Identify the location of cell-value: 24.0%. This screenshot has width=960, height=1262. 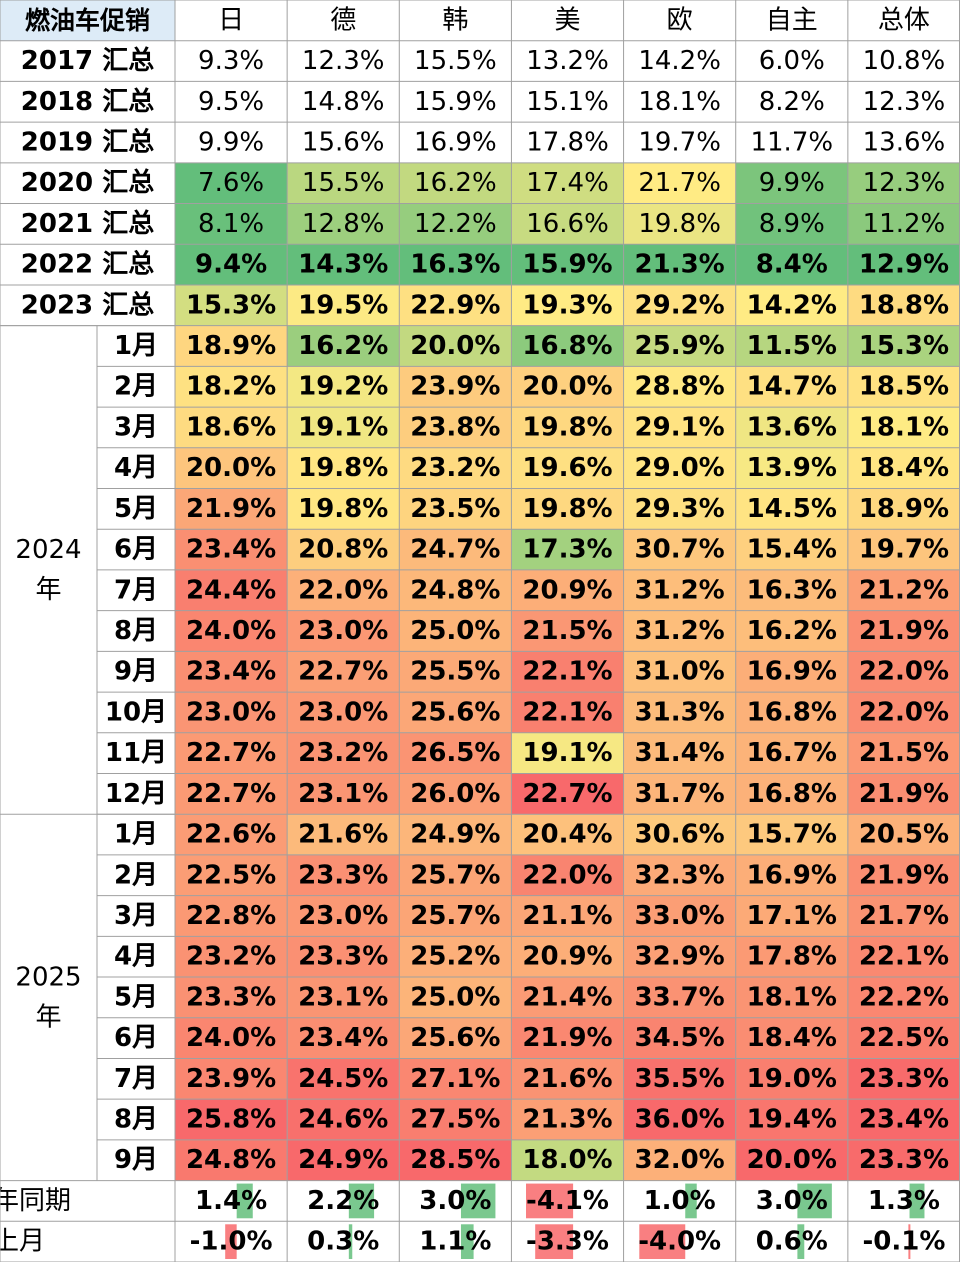
(231, 631).